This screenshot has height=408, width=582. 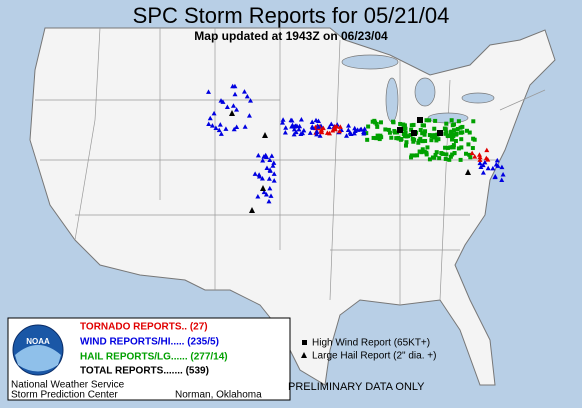 I want to click on noaa-logo-wave, so click(x=38, y=358).